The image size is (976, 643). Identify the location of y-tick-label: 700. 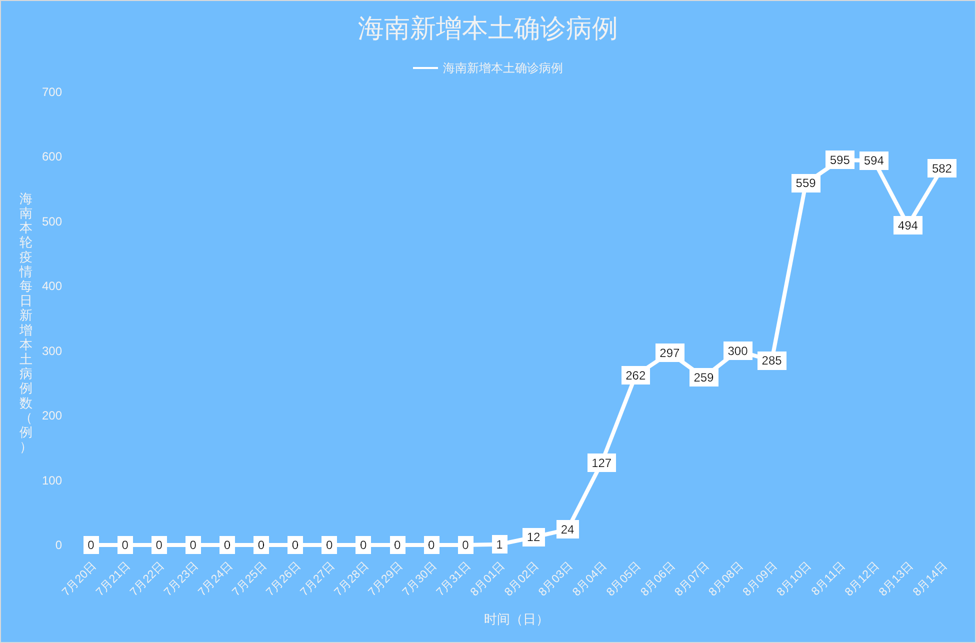
(52, 92).